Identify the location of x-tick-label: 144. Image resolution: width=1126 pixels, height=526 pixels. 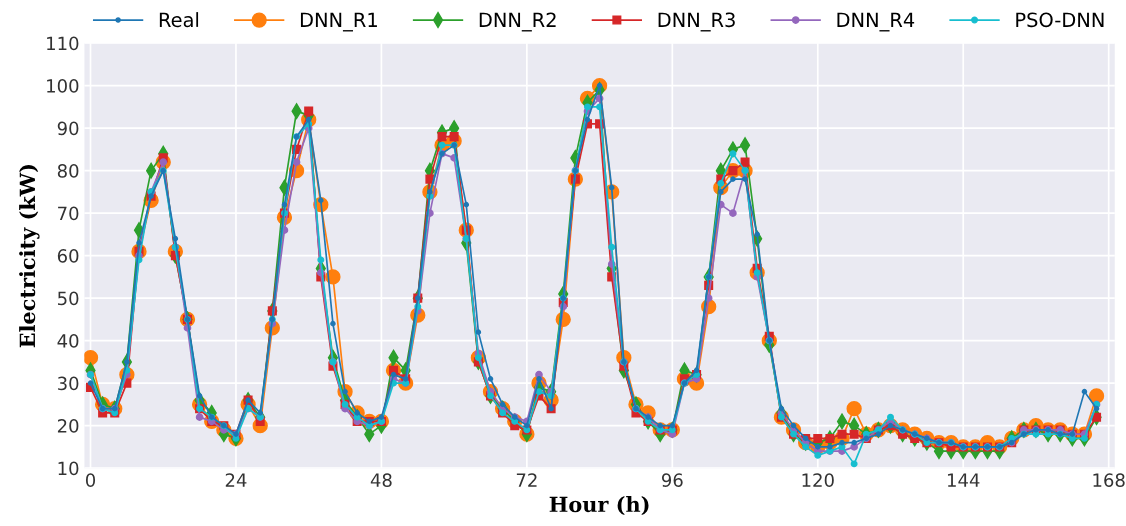
(963, 480).